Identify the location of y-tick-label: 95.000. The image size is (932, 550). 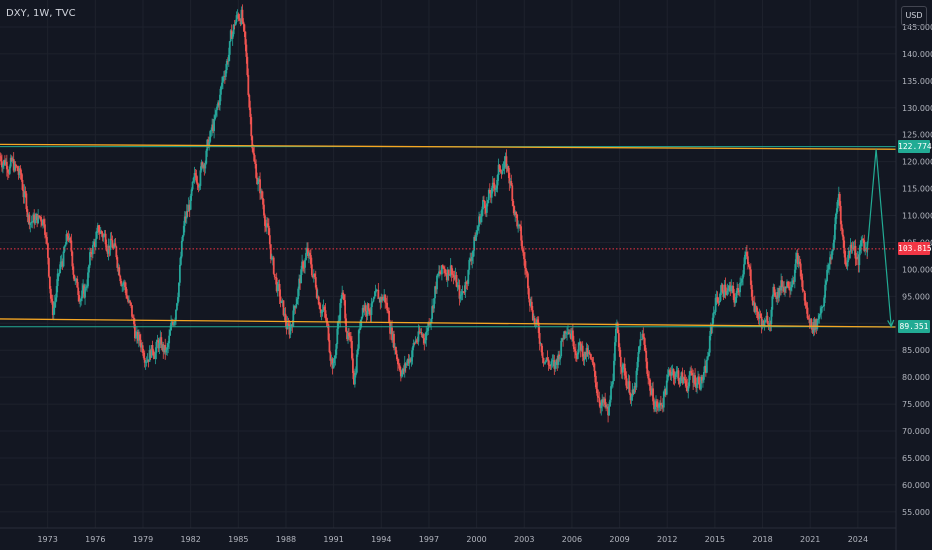
(916, 296).